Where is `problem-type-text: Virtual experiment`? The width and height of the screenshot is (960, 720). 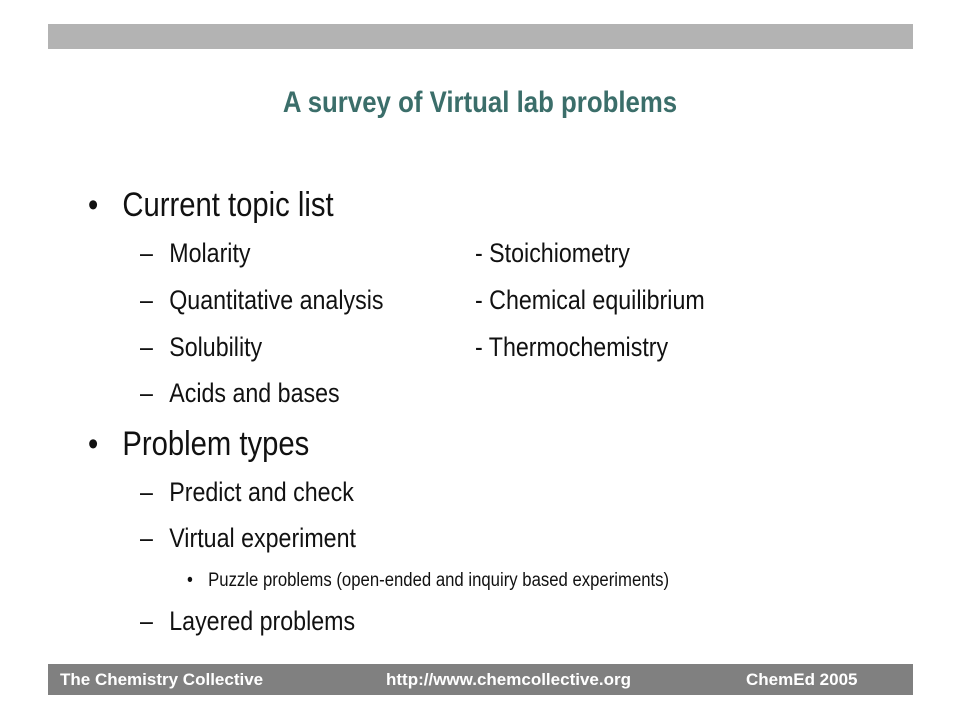
problem-type-text: Virtual experiment is located at coordinates (262, 538).